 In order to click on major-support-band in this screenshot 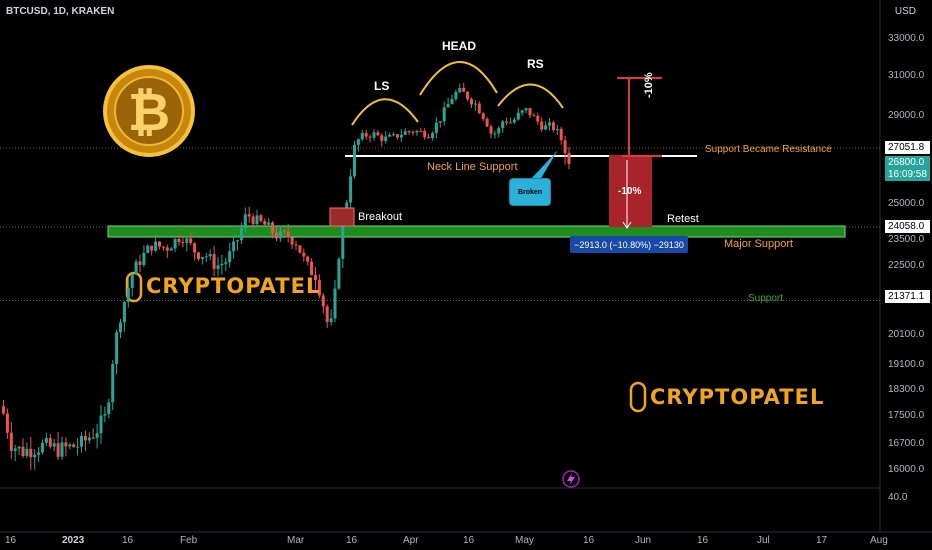, I will do `click(476, 231)`.